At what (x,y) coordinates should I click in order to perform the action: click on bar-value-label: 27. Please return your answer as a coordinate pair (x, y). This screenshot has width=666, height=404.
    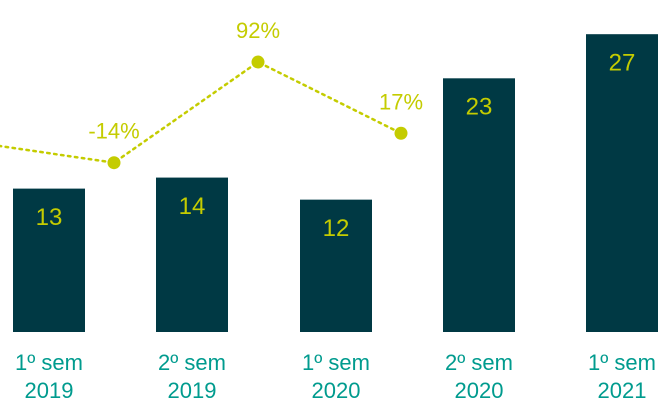
    Looking at the image, I should click on (622, 63).